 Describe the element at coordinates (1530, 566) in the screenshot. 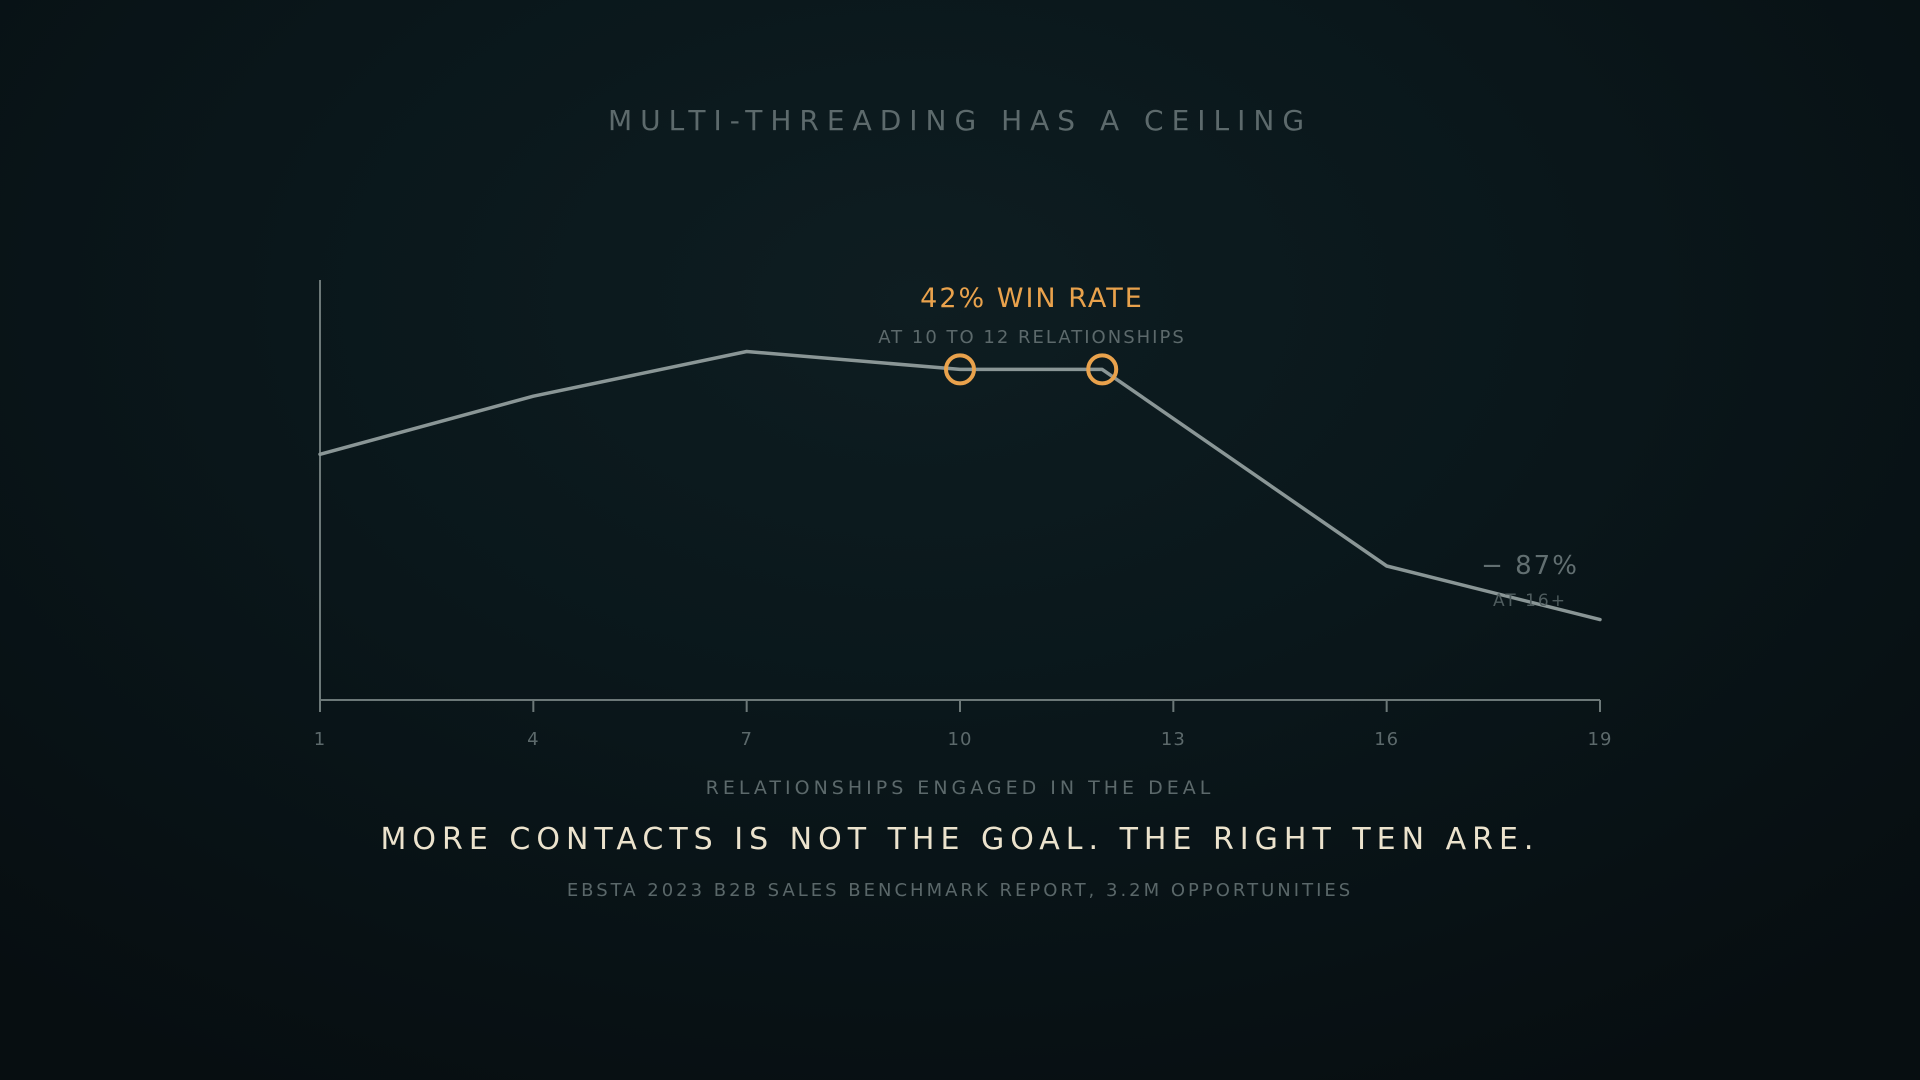

I see `drop-percentage-annotation: − 87%` at that location.